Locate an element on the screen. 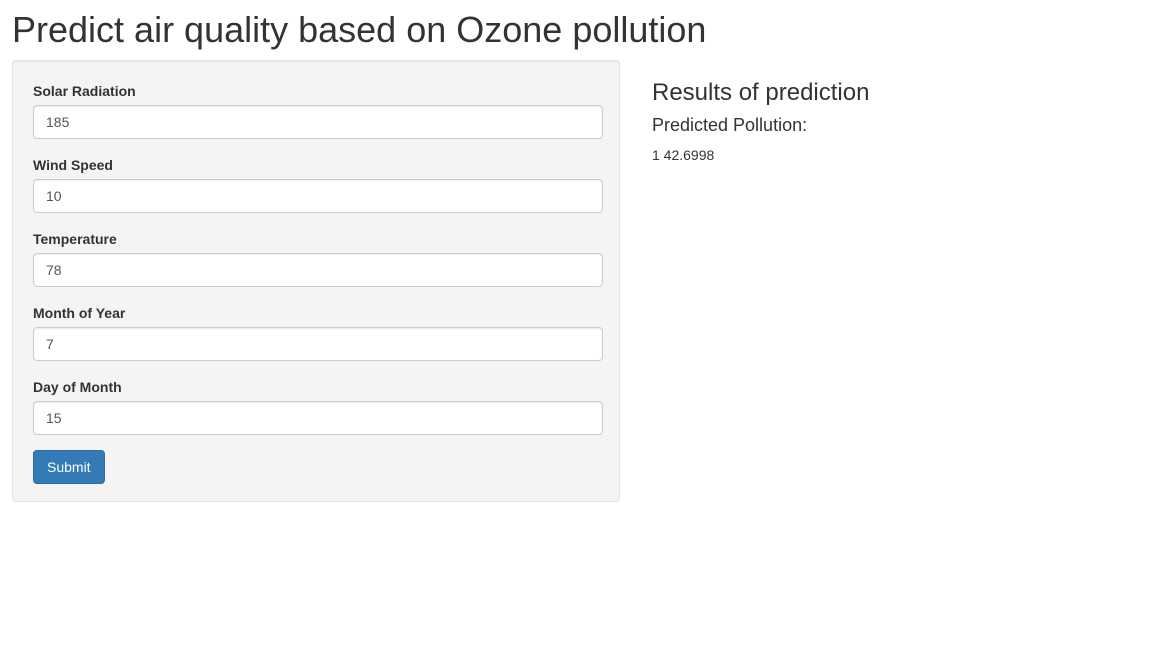 This screenshot has width=1152, height=648. day-of-month-label: Day of Month is located at coordinates (77, 387).